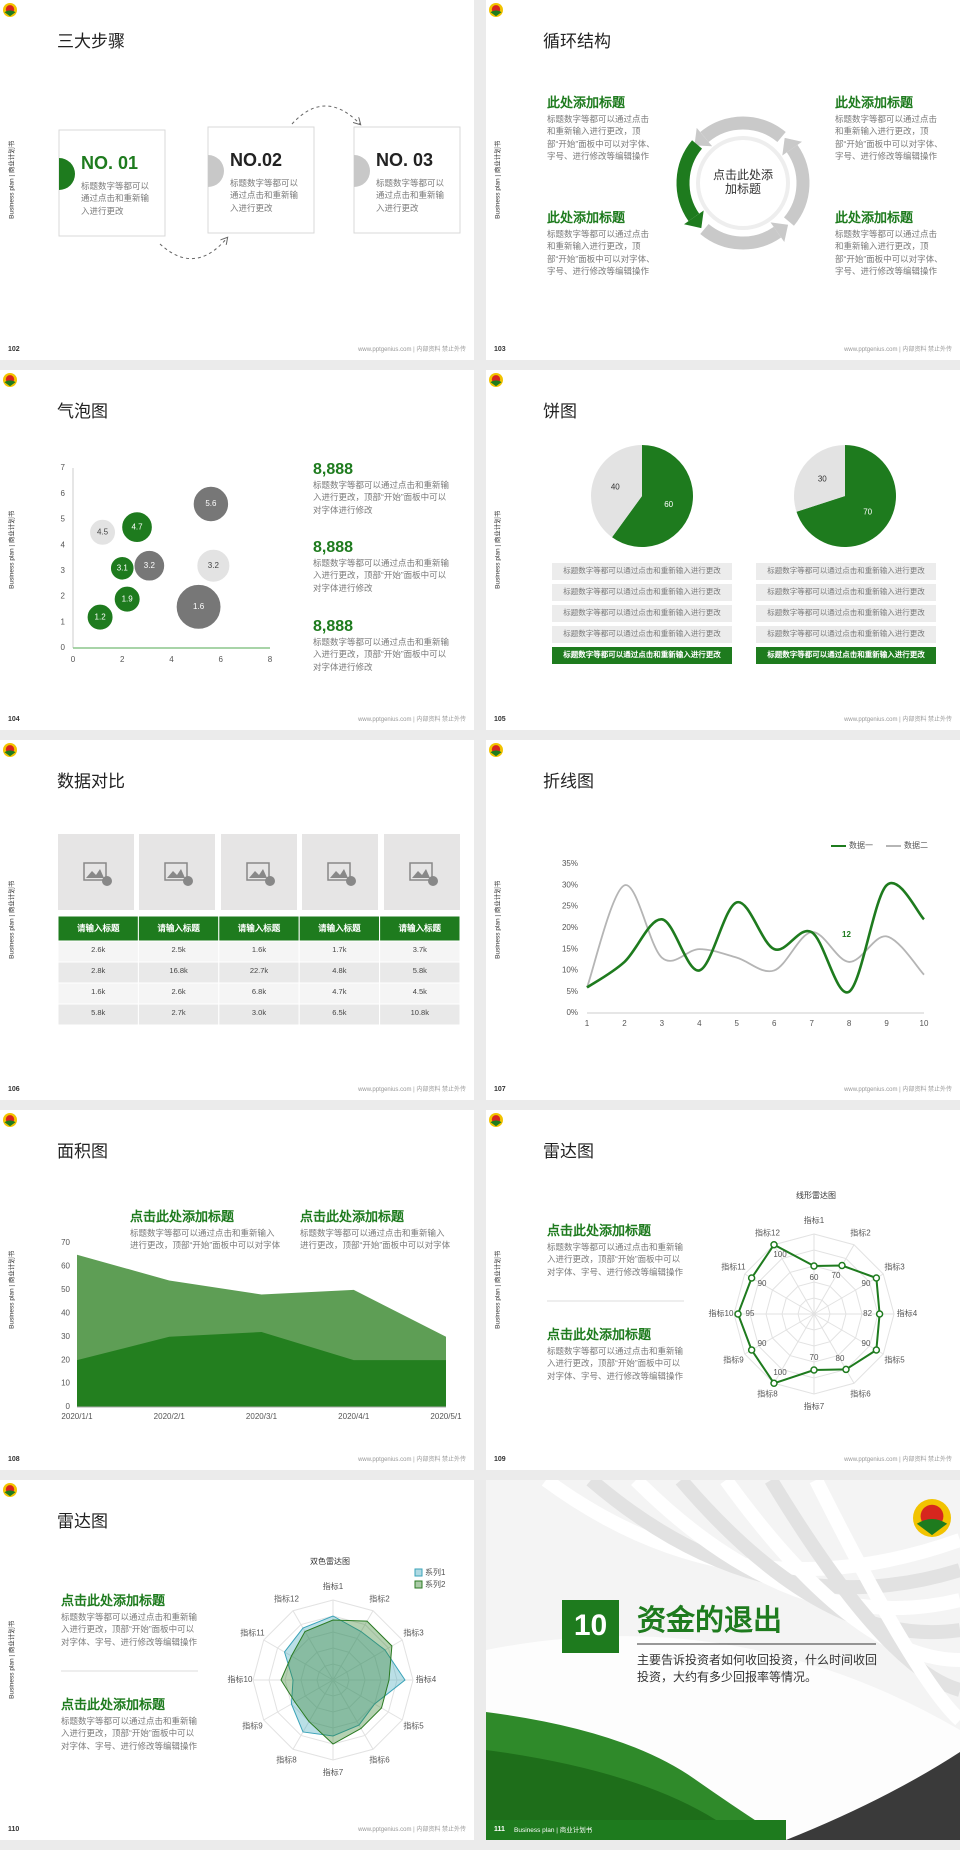 Image resolution: width=960 pixels, height=1850 pixels. Describe the element at coordinates (840, 1358) in the screenshot. I see `data-label: 80` at that location.